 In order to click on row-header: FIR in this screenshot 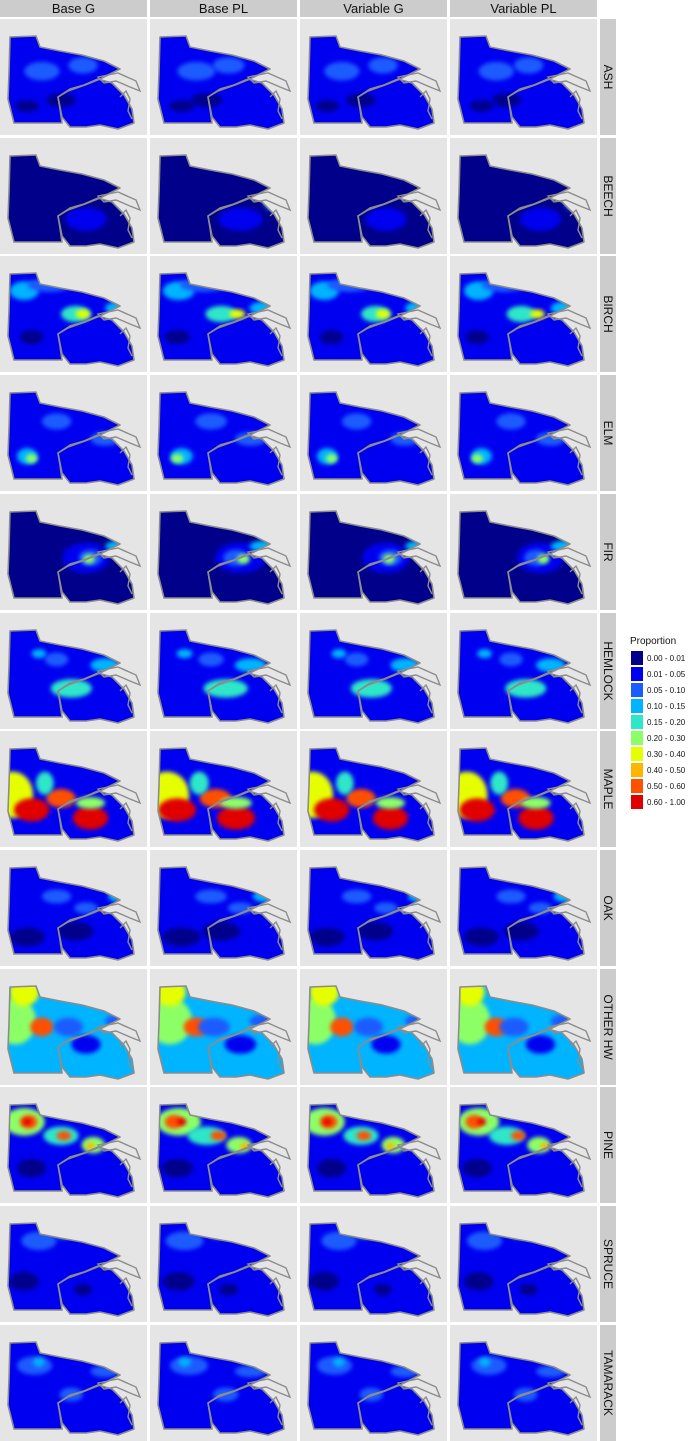, I will do `click(608, 551)`.